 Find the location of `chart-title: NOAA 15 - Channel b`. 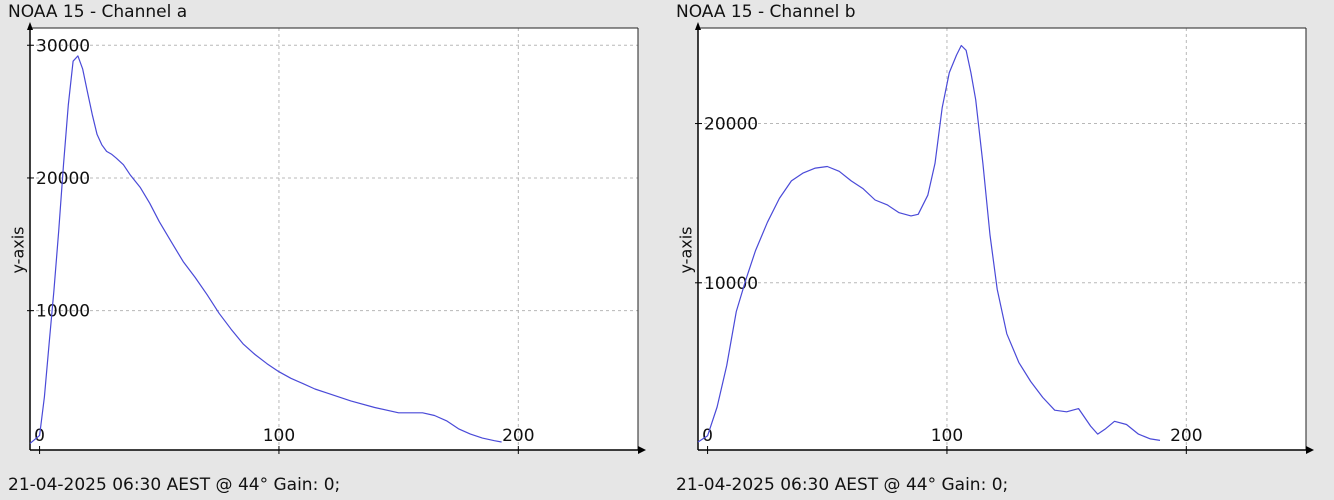

chart-title: NOAA 15 - Channel b is located at coordinates (766, 12).